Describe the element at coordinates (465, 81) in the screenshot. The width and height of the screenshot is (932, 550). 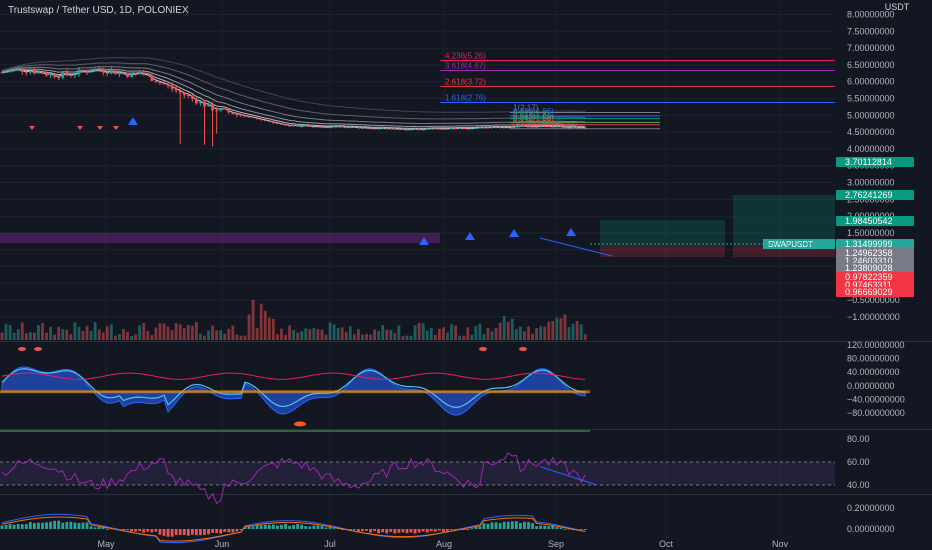
I see `fib-label: 2.618(3.72)` at that location.